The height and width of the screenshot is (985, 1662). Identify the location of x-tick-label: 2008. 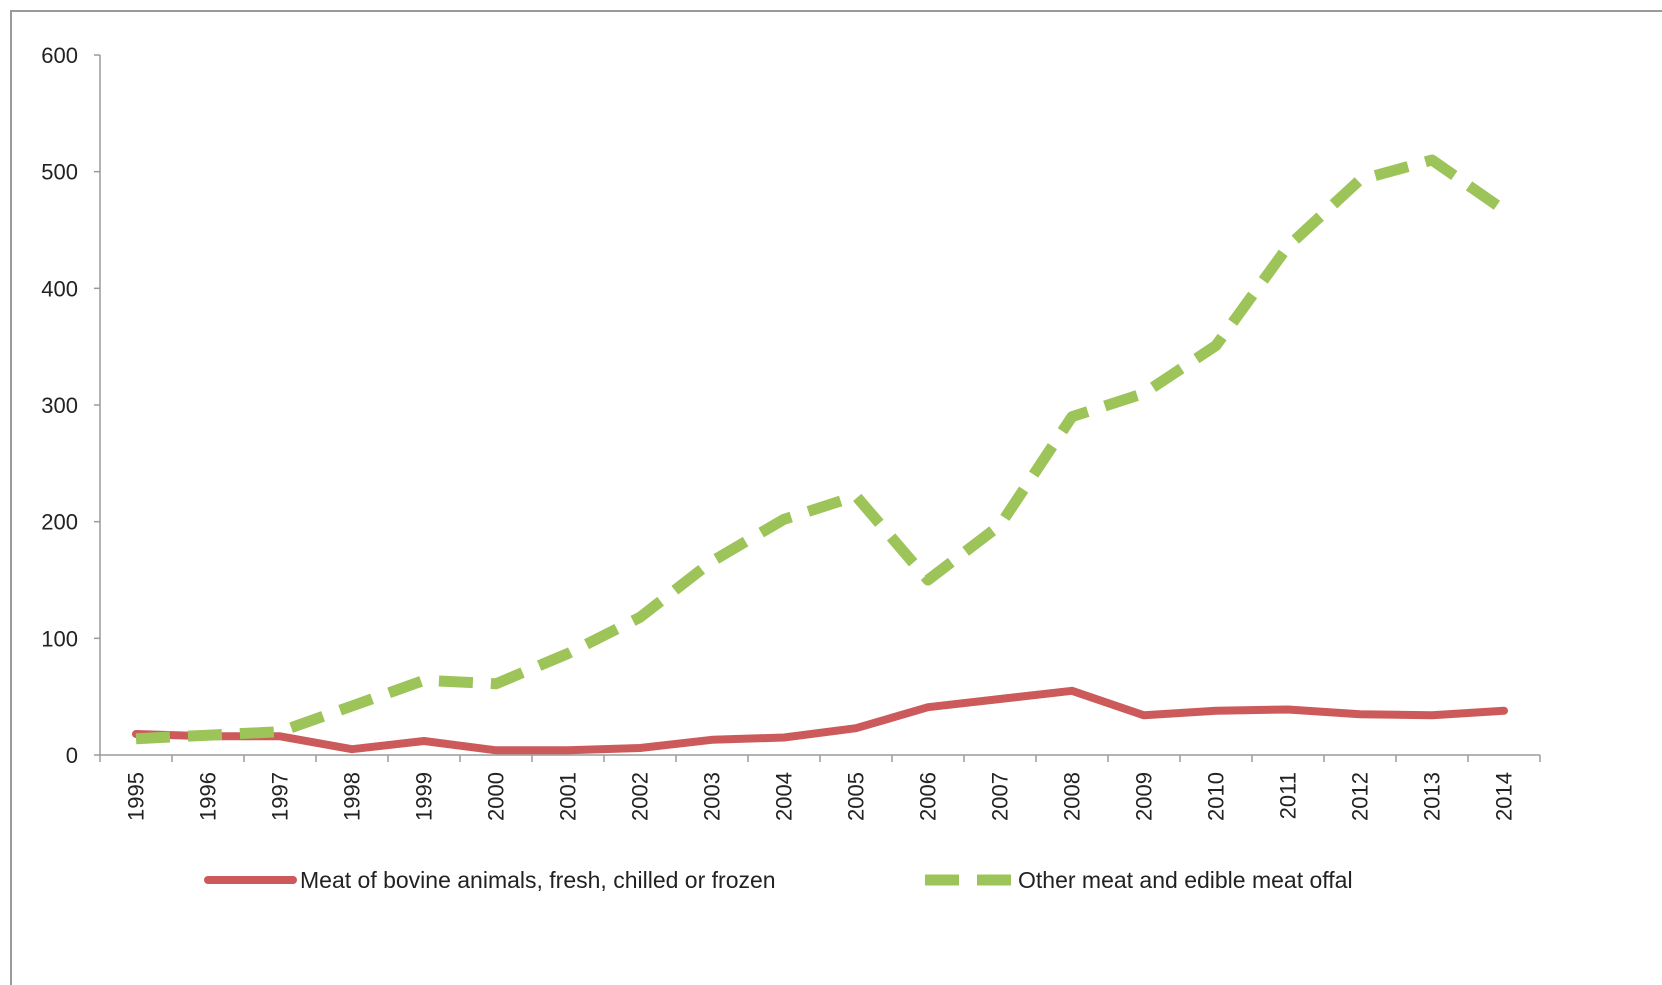
(1072, 796).